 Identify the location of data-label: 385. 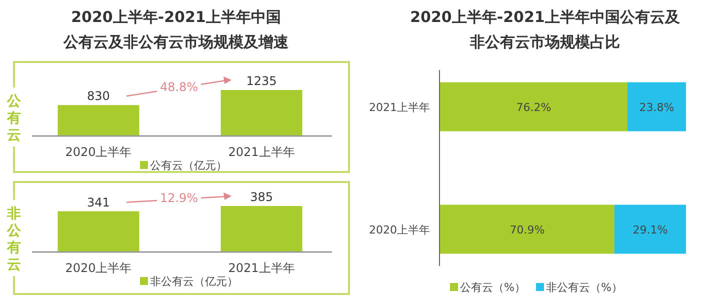
(261, 197).